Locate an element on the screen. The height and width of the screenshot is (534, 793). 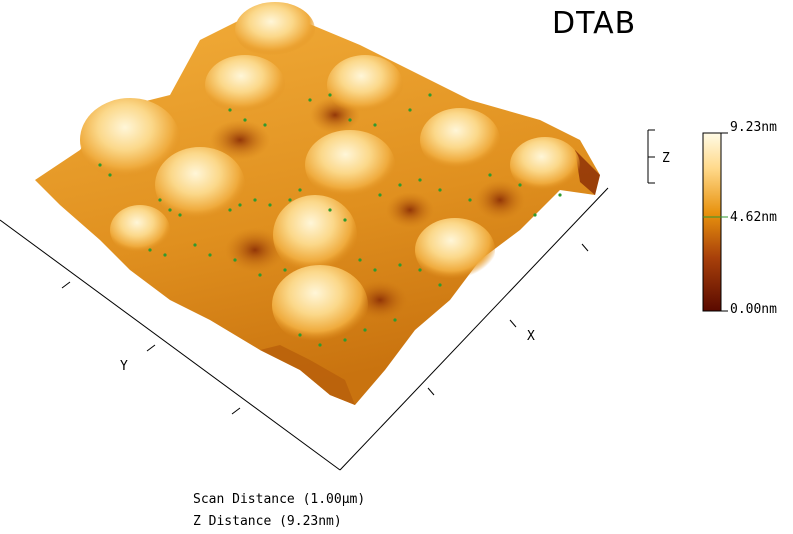
scan-distance-caption: Scan Distance (1.00µm) is located at coordinates (279, 499).